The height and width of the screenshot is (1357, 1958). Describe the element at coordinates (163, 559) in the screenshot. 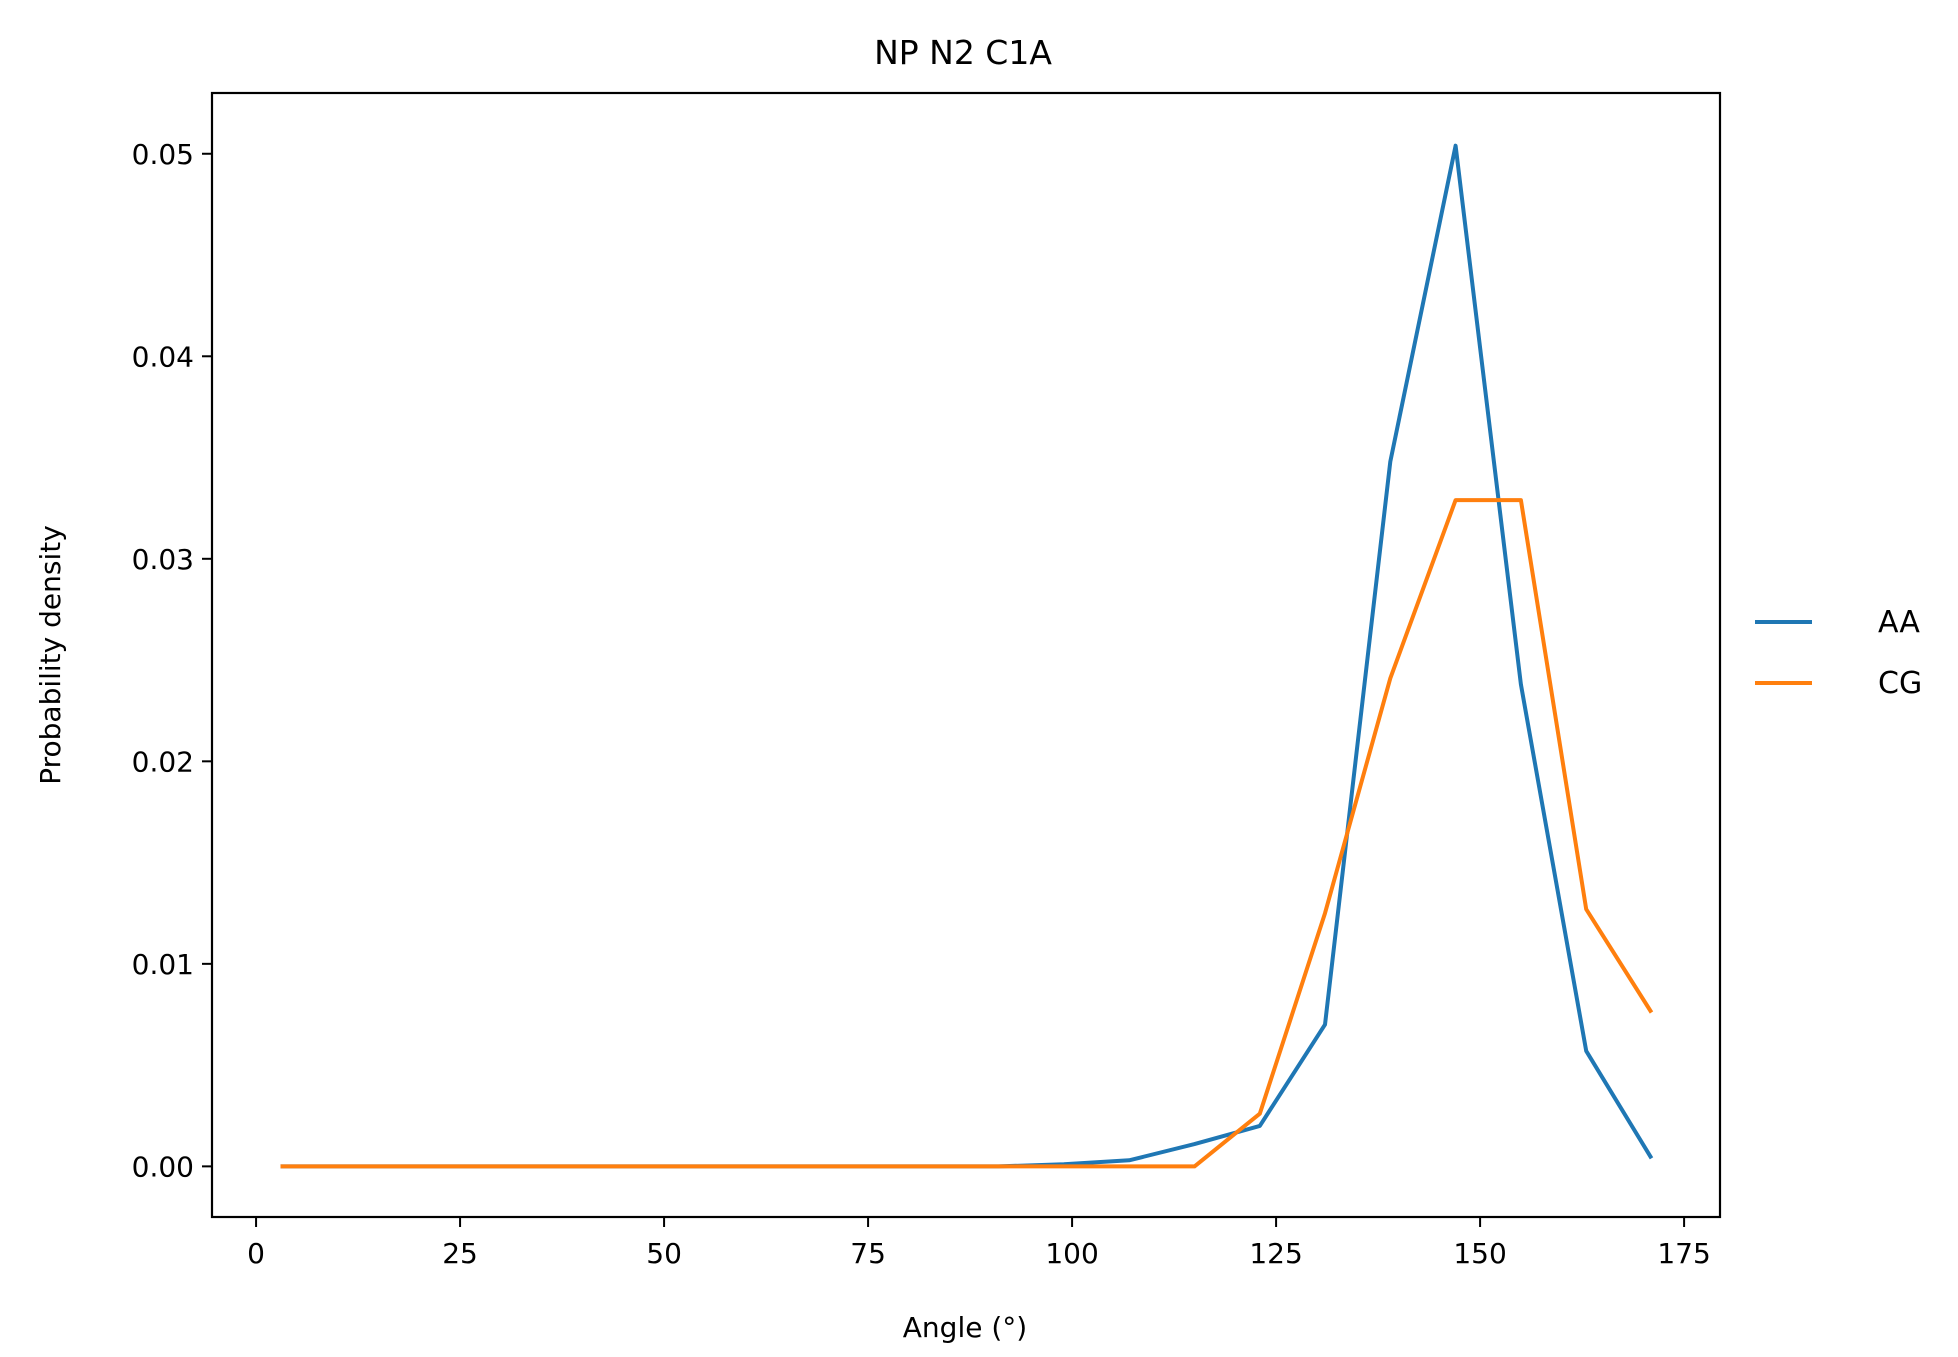

I see `y-tick-label: 0.03` at that location.